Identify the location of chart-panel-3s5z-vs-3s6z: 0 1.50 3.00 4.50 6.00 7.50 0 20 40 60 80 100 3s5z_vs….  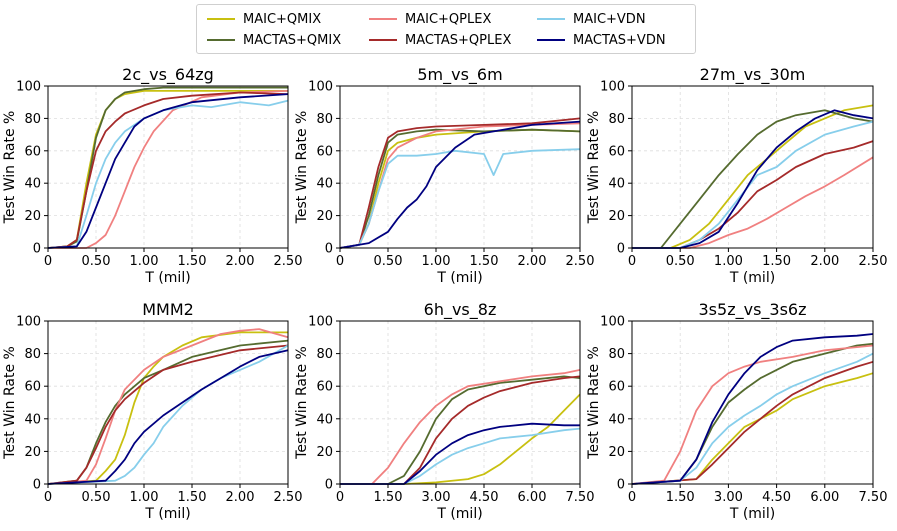
(736, 411).